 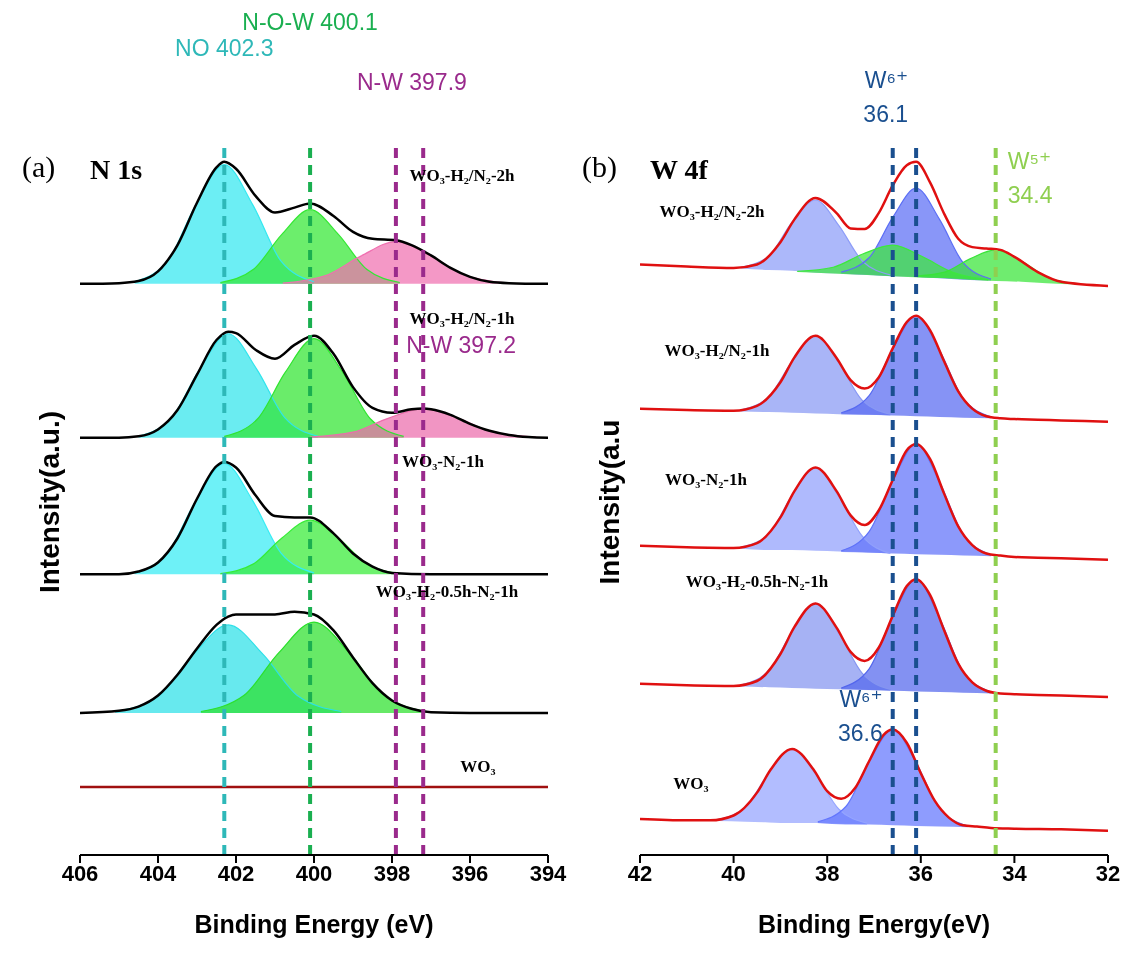 What do you see at coordinates (461, 345) in the screenshot?
I see `ref-line-label: N-W 397.2` at bounding box center [461, 345].